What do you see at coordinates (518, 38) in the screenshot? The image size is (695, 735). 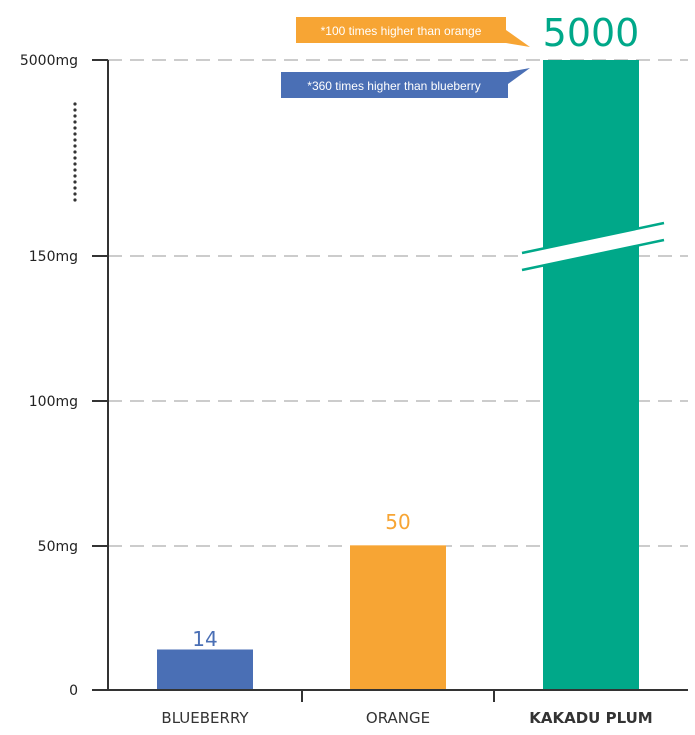 I see `callout-orange-pointer` at bounding box center [518, 38].